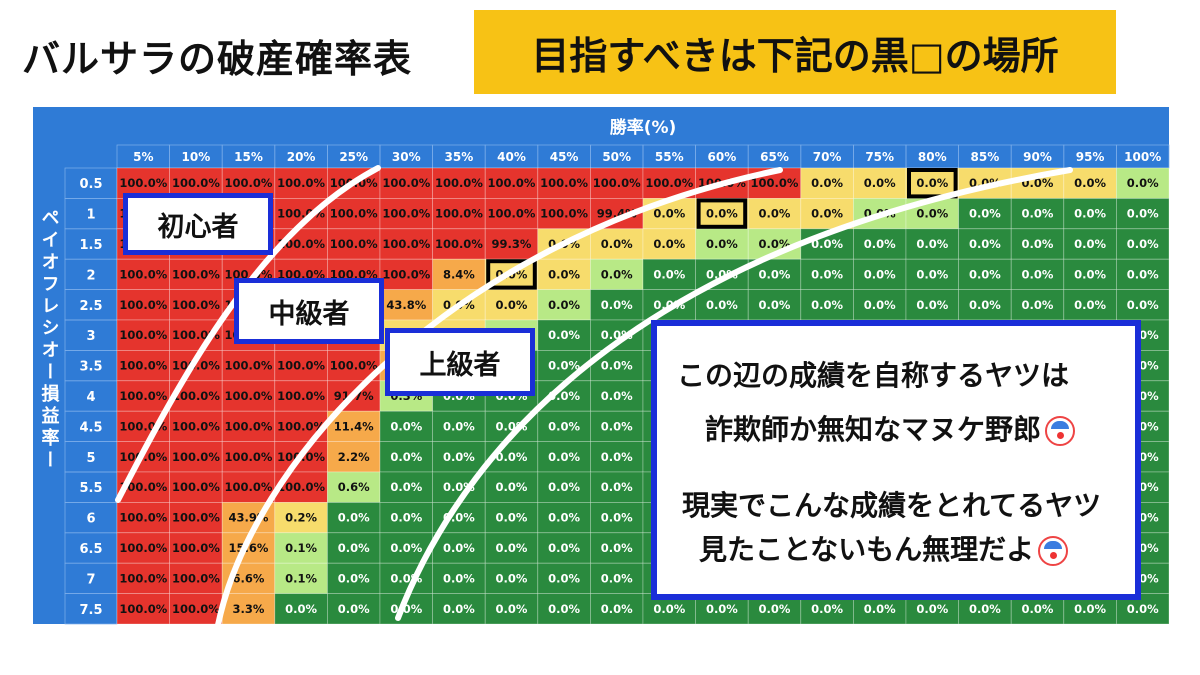 Image resolution: width=1200 pixels, height=675 pixels. Describe the element at coordinates (354, 396) in the screenshot. I see `cell-value-label: 91.7%` at that location.